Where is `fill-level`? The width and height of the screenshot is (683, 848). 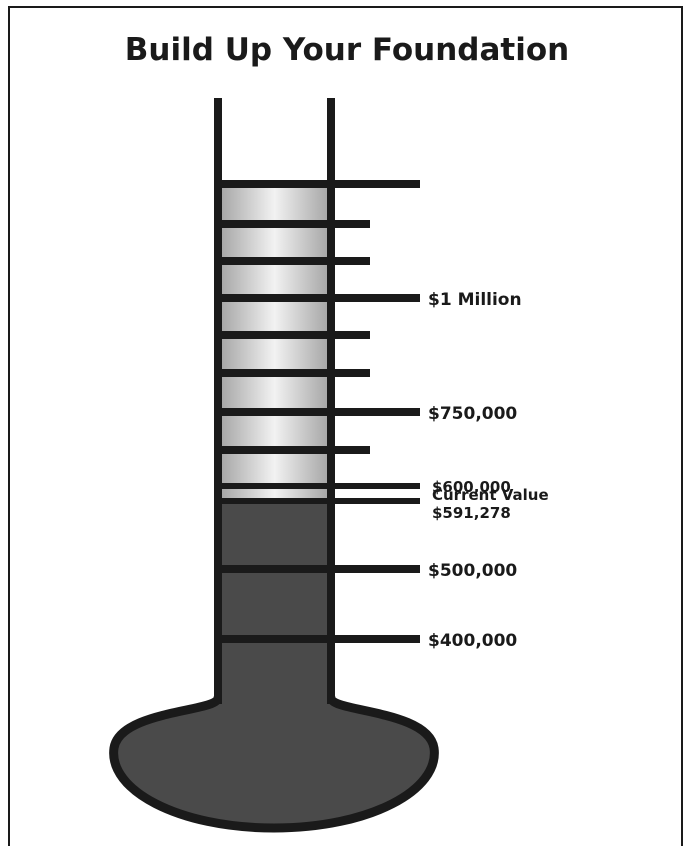
fill-level is located at coordinates (274, 604).